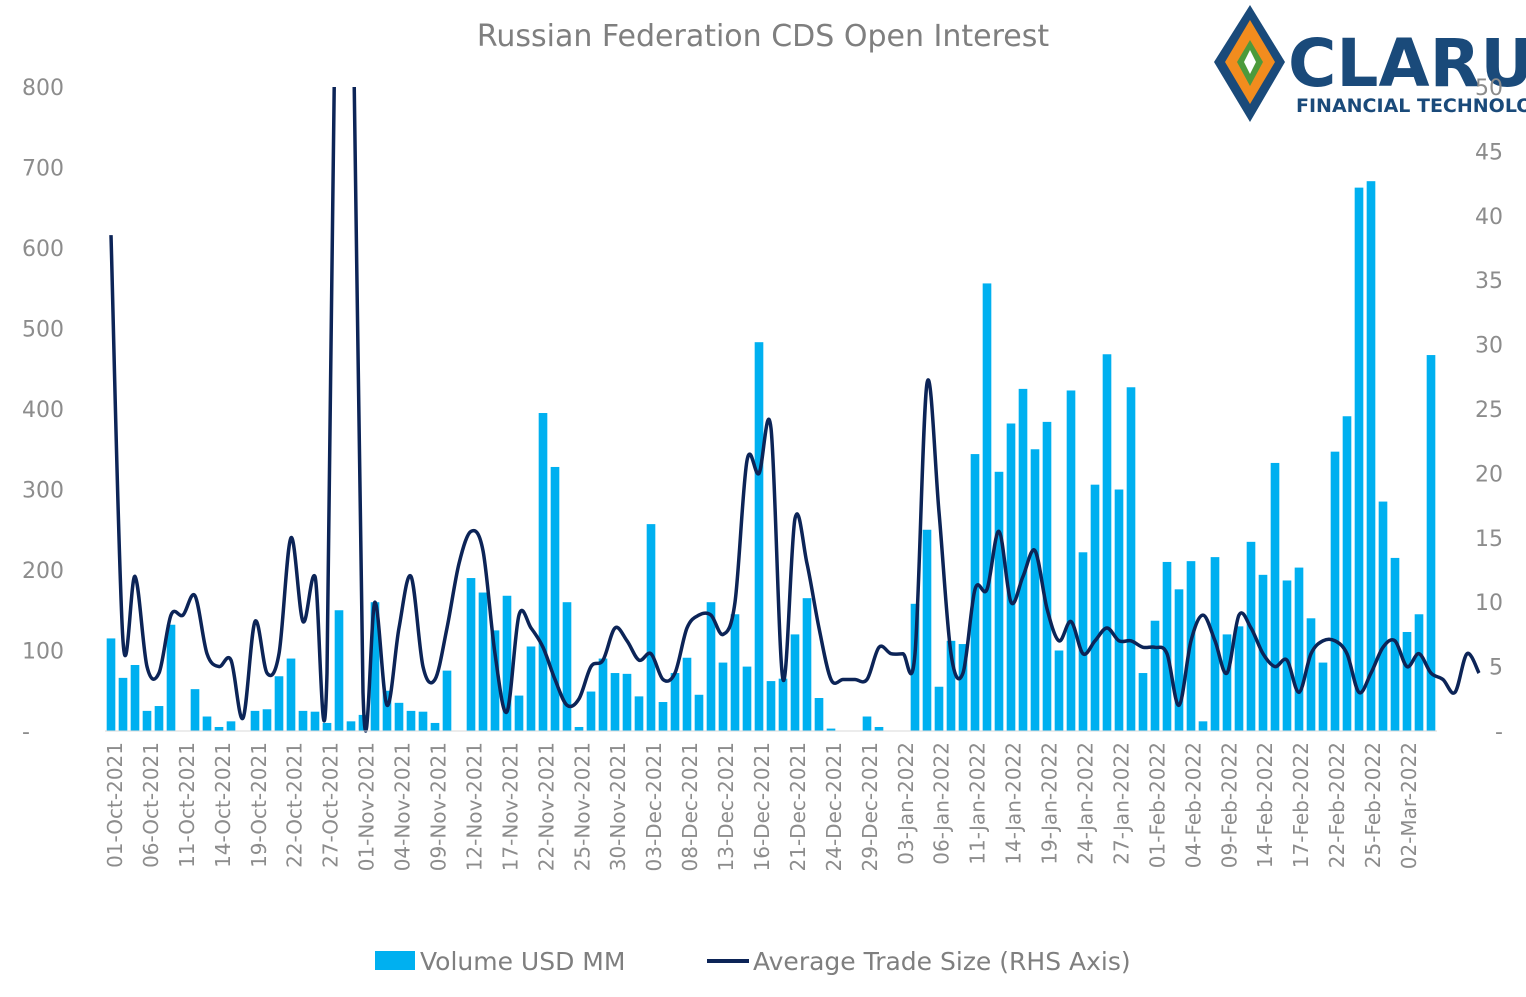 The height and width of the screenshot is (997, 1526). I want to click on y-right-tick-label: 30, so click(1489, 346).